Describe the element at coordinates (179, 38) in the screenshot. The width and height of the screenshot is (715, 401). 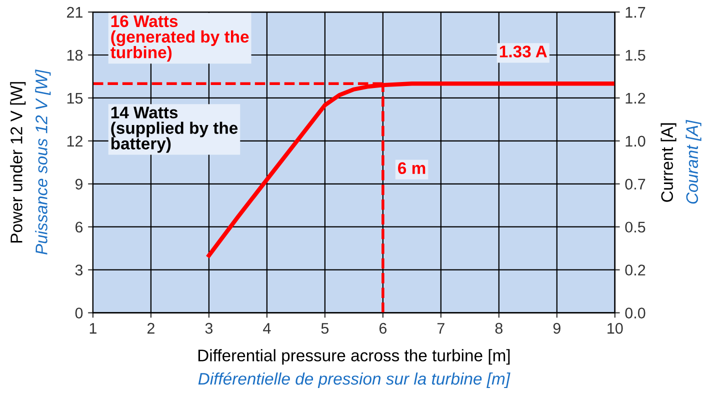
I see `annotation: 16 Watts (generated by the turbine)` at that location.